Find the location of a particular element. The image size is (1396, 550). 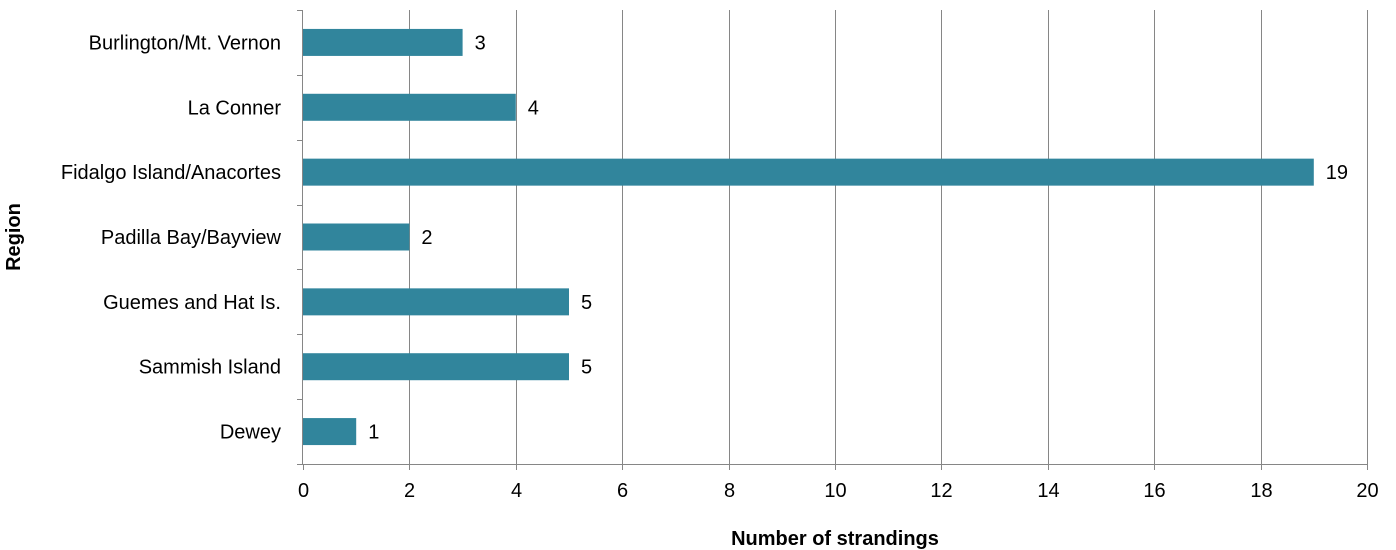

category-label: Dewey is located at coordinates (250, 433).